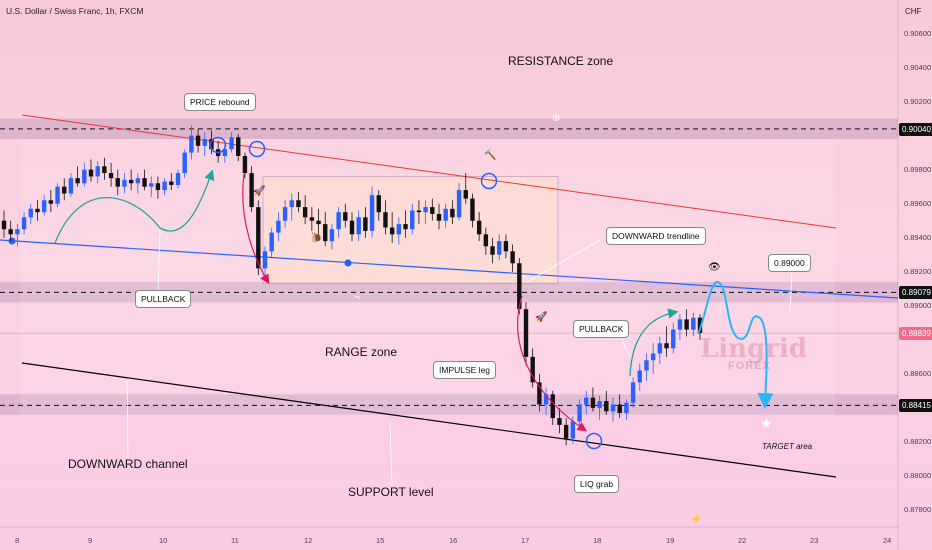 Image resolution: width=932 pixels, height=550 pixels. What do you see at coordinates (597, 484) in the screenshot?
I see `liq-grab-label: LIQ grab` at bounding box center [597, 484].